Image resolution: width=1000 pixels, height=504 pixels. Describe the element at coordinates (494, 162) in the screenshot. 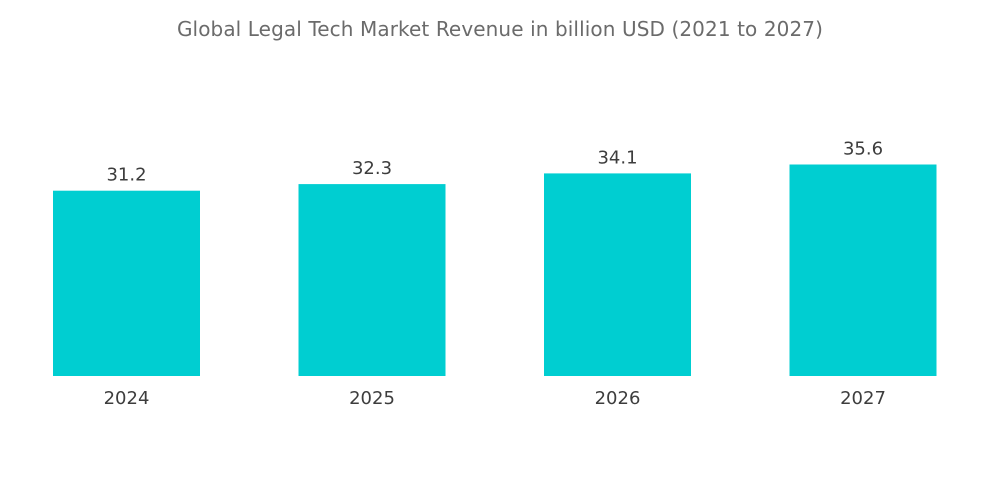

I see `value-labels-group: 31.2 32.3 34.1 35.6` at that location.